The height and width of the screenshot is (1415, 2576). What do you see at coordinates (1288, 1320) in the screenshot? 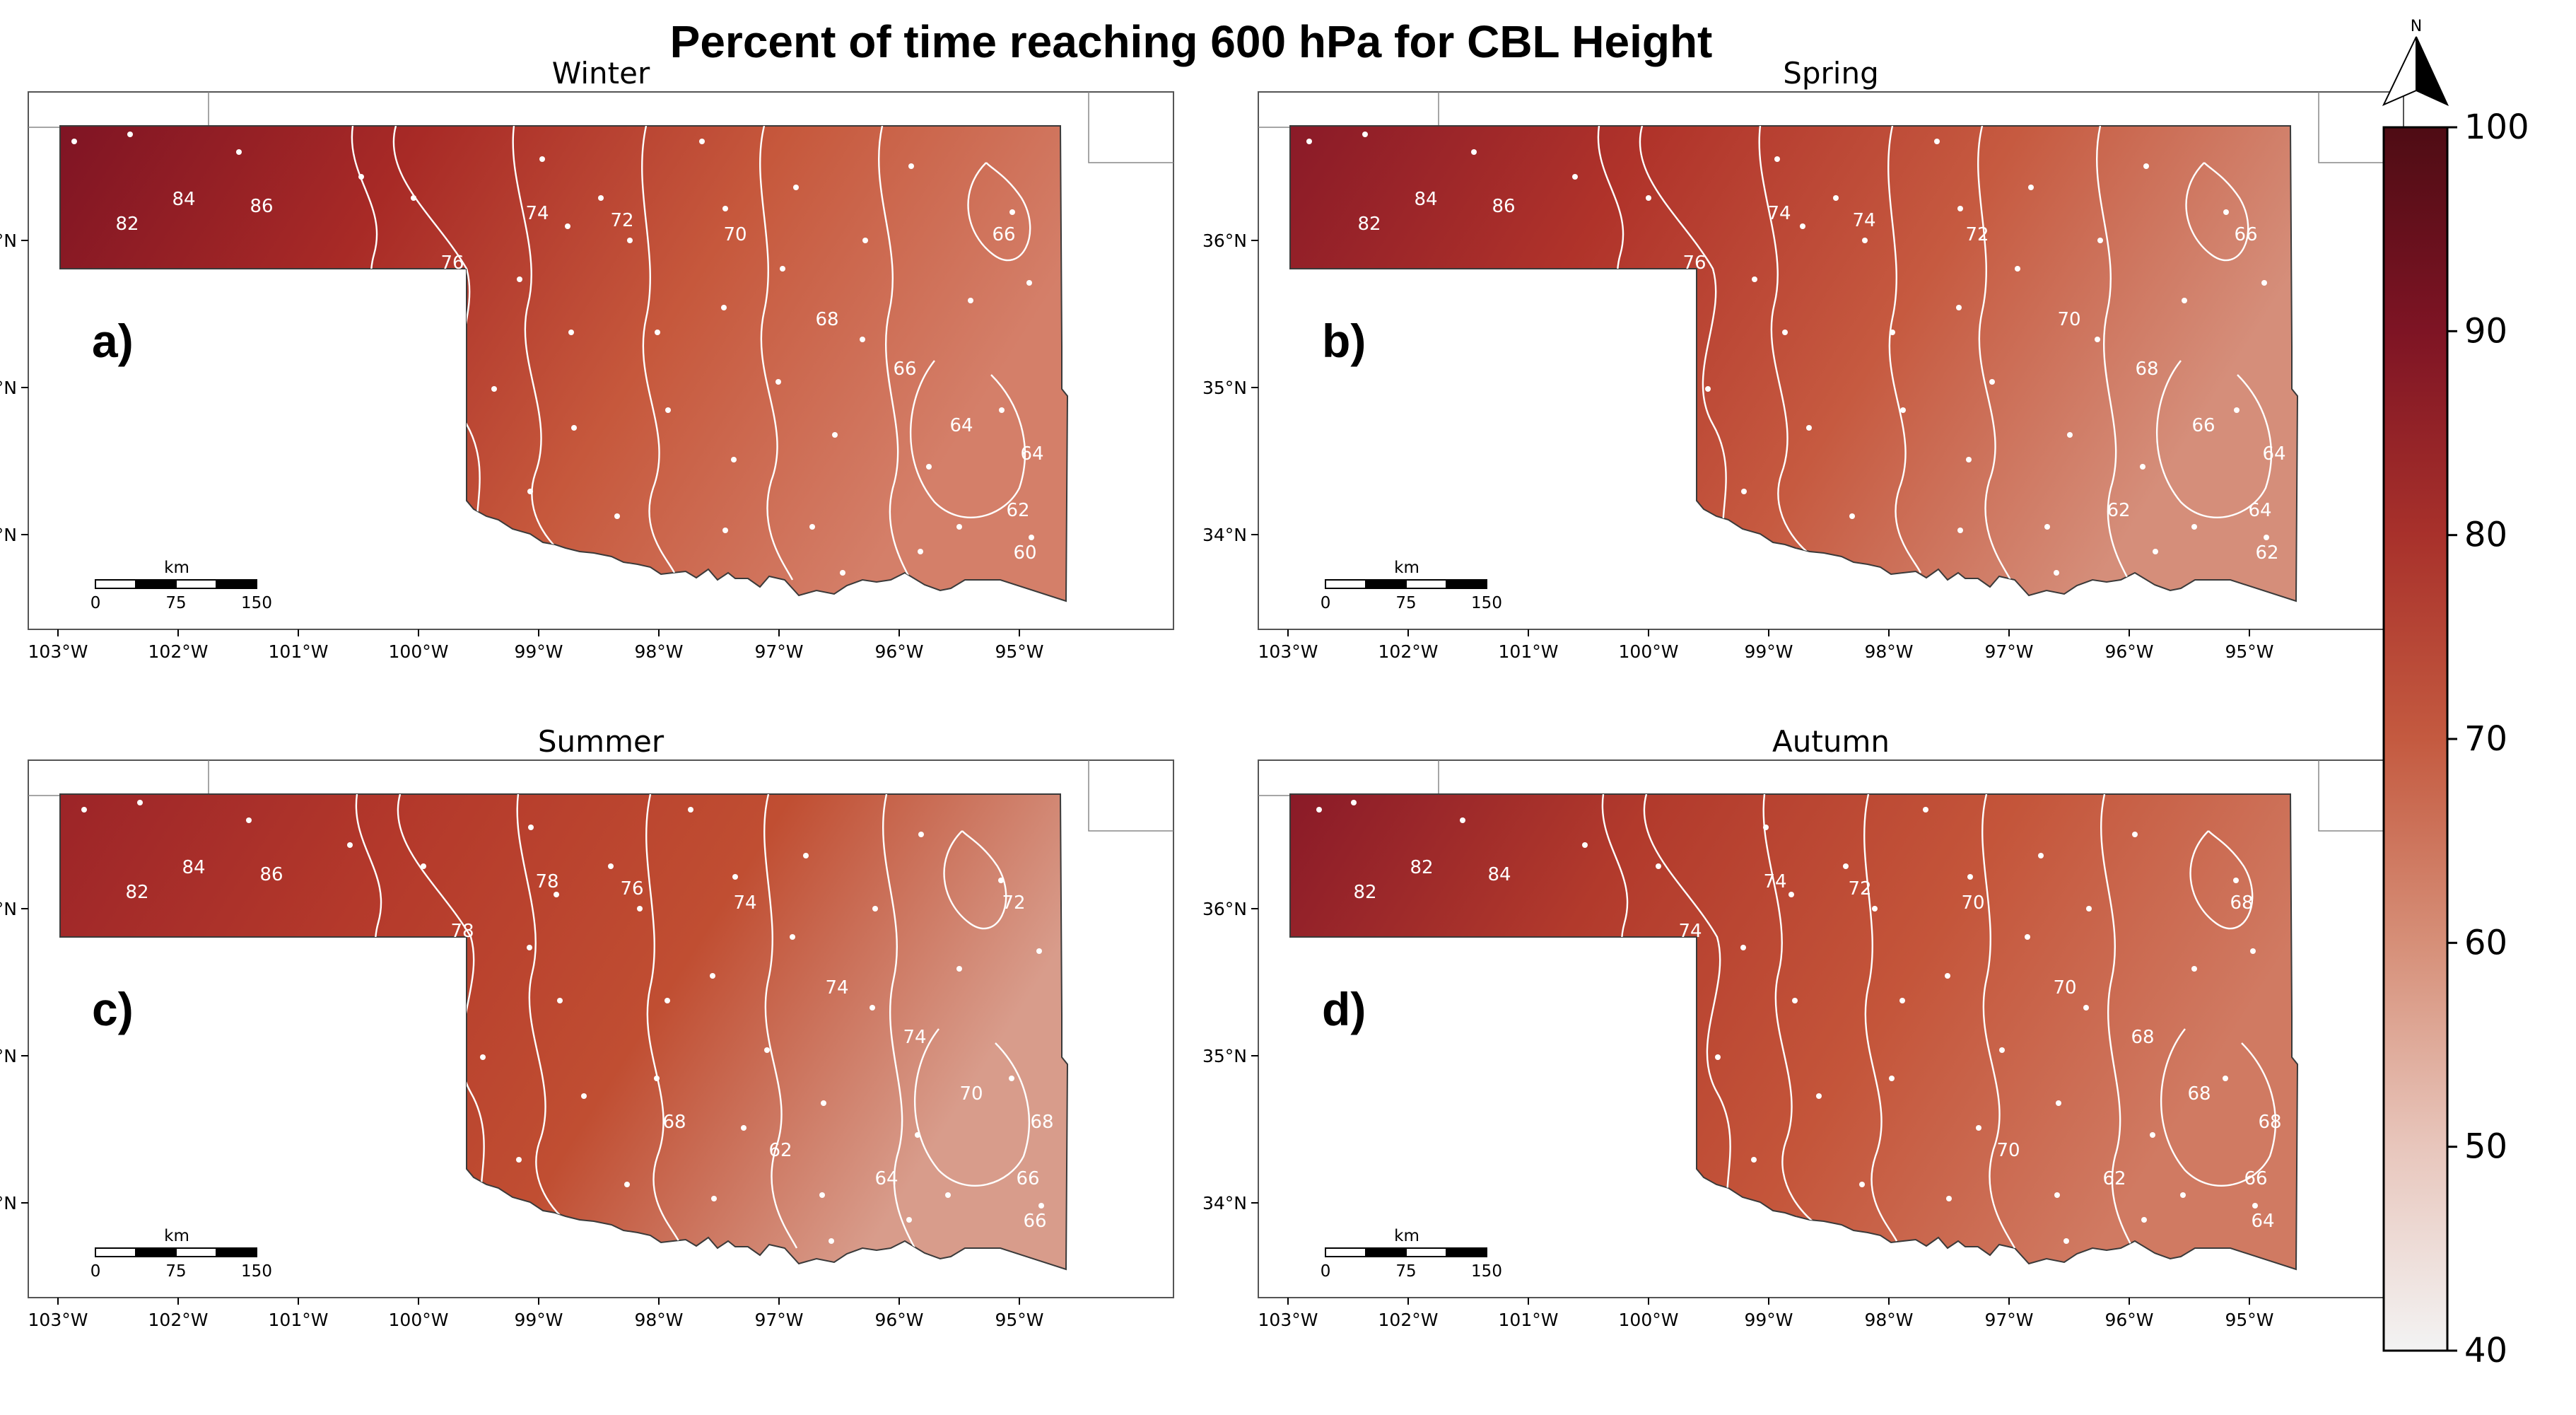
I see `lon-tick: 103°W` at bounding box center [1288, 1320].